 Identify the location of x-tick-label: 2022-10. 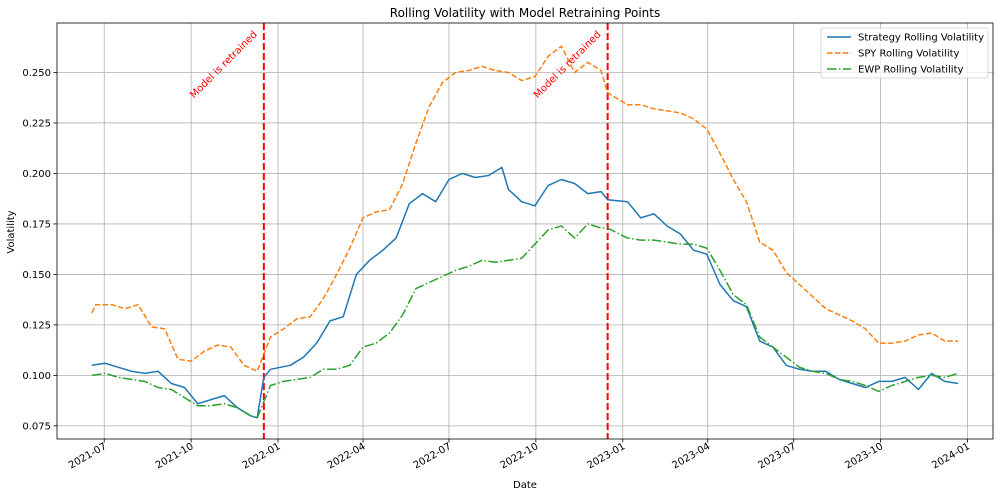
(520, 456).